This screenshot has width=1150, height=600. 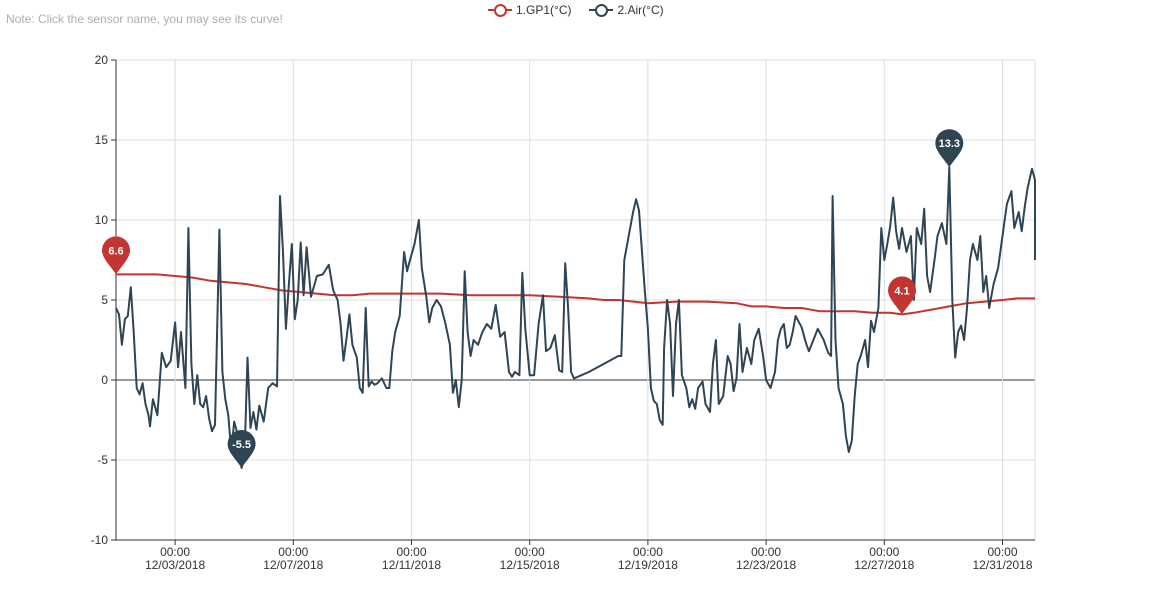 I want to click on legend-label-gp1: 1.GP1(°C), so click(x=544, y=10).